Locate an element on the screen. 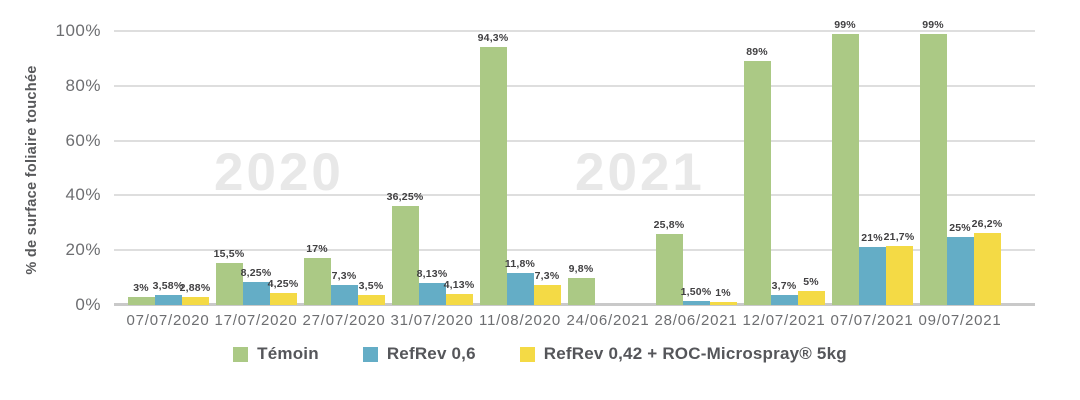 The width and height of the screenshot is (1080, 400). bar-group: 3% 3,58% 2,88% 07/07/2020 is located at coordinates (168, 180).